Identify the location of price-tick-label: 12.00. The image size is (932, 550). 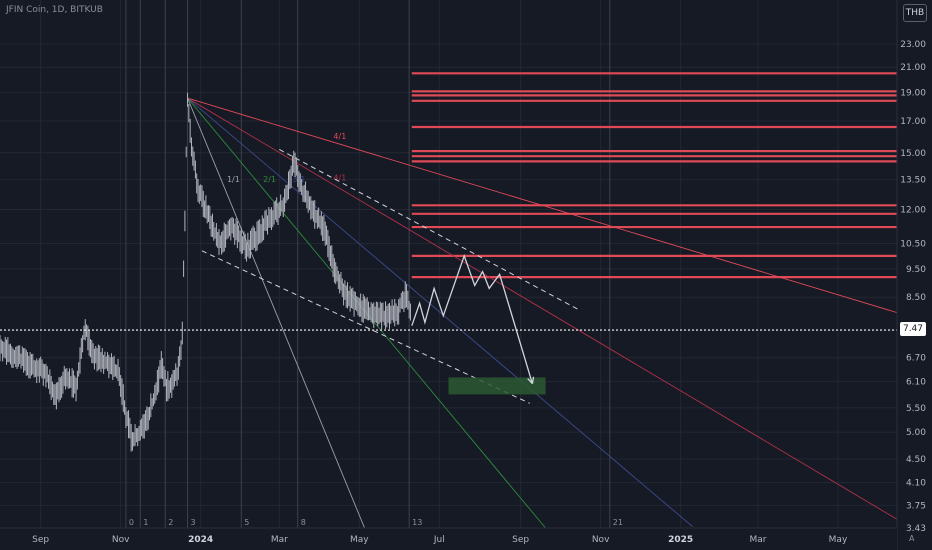
(913, 211).